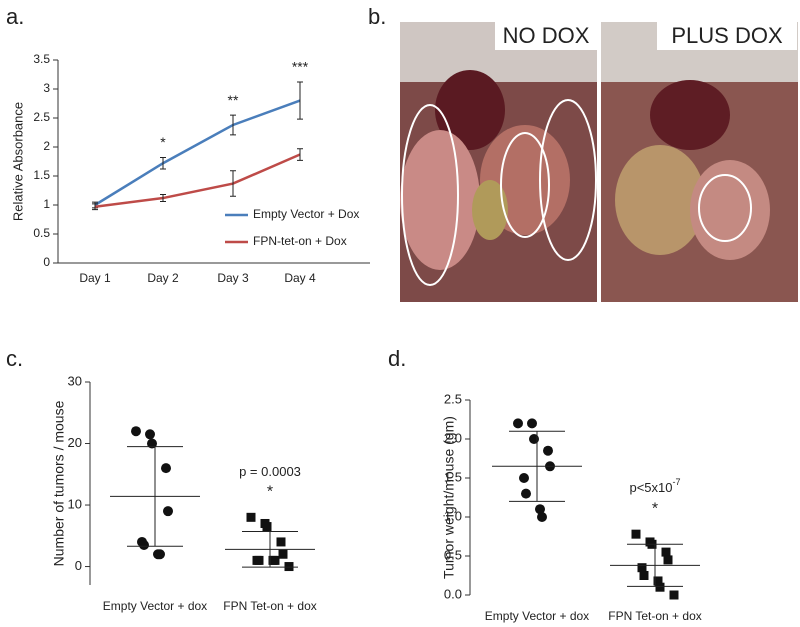 The image size is (800, 627). Describe the element at coordinates (41, 59) in the screenshot. I see `y-tick-label: 3.5` at that location.